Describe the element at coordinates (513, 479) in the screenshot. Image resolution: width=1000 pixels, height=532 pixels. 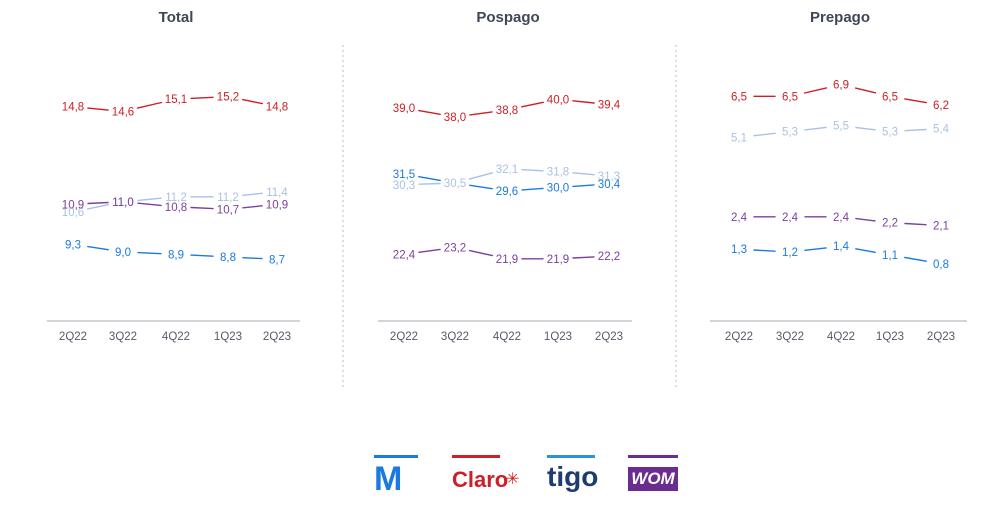
I see `legend-claro-burst-icon: ✳` at that location.